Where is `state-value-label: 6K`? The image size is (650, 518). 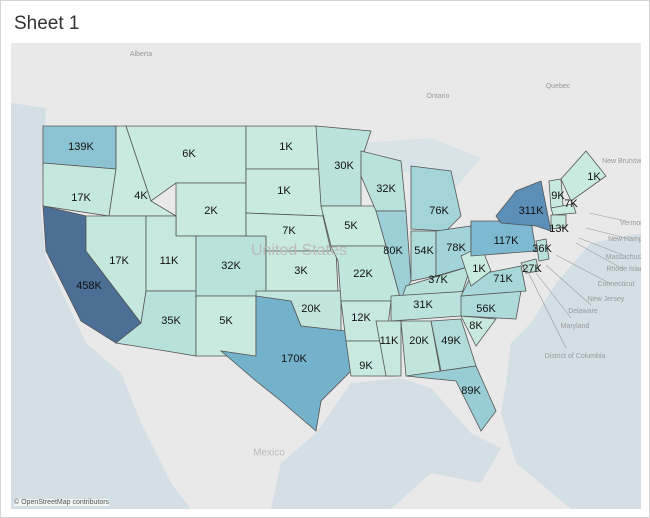 state-value-label: 6K is located at coordinates (189, 154).